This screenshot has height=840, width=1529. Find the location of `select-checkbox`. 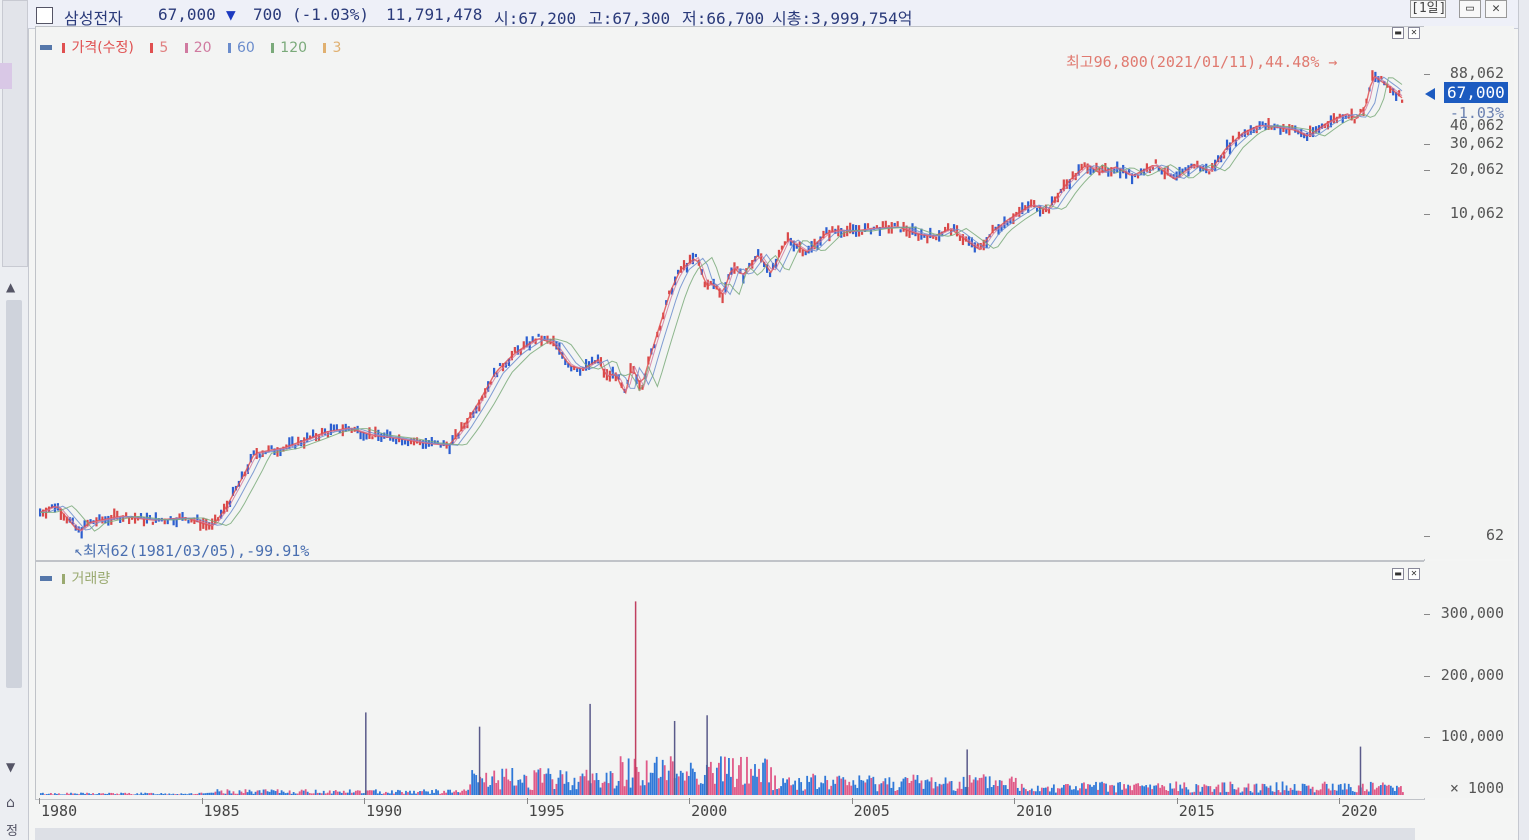

select-checkbox is located at coordinates (44, 15).